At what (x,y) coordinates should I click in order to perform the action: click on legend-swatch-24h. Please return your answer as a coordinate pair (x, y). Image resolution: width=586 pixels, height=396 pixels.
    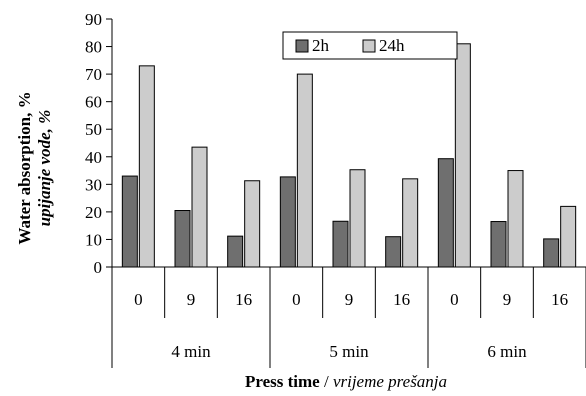
    Looking at the image, I should click on (369, 46).